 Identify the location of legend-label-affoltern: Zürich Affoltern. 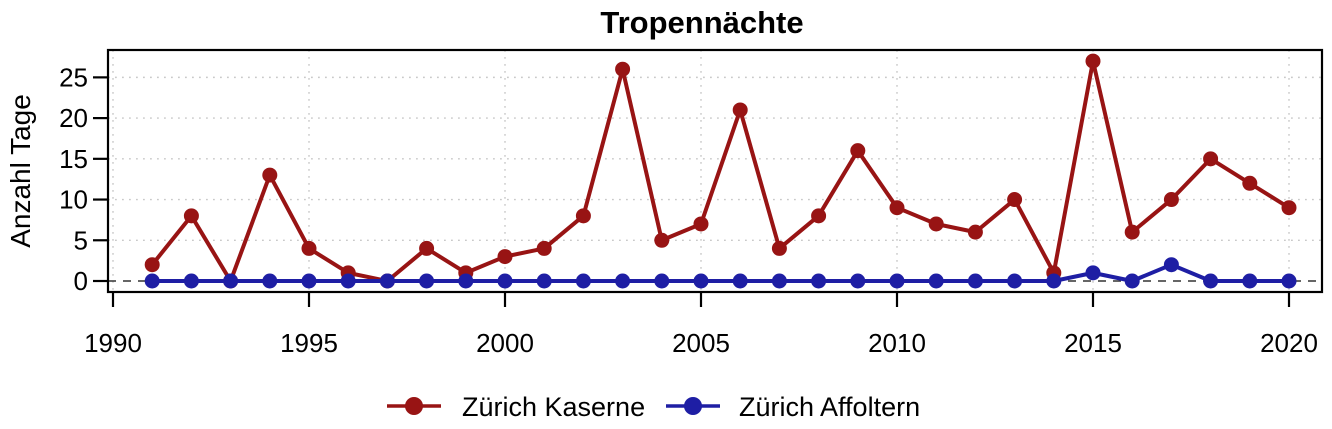
(829, 407).